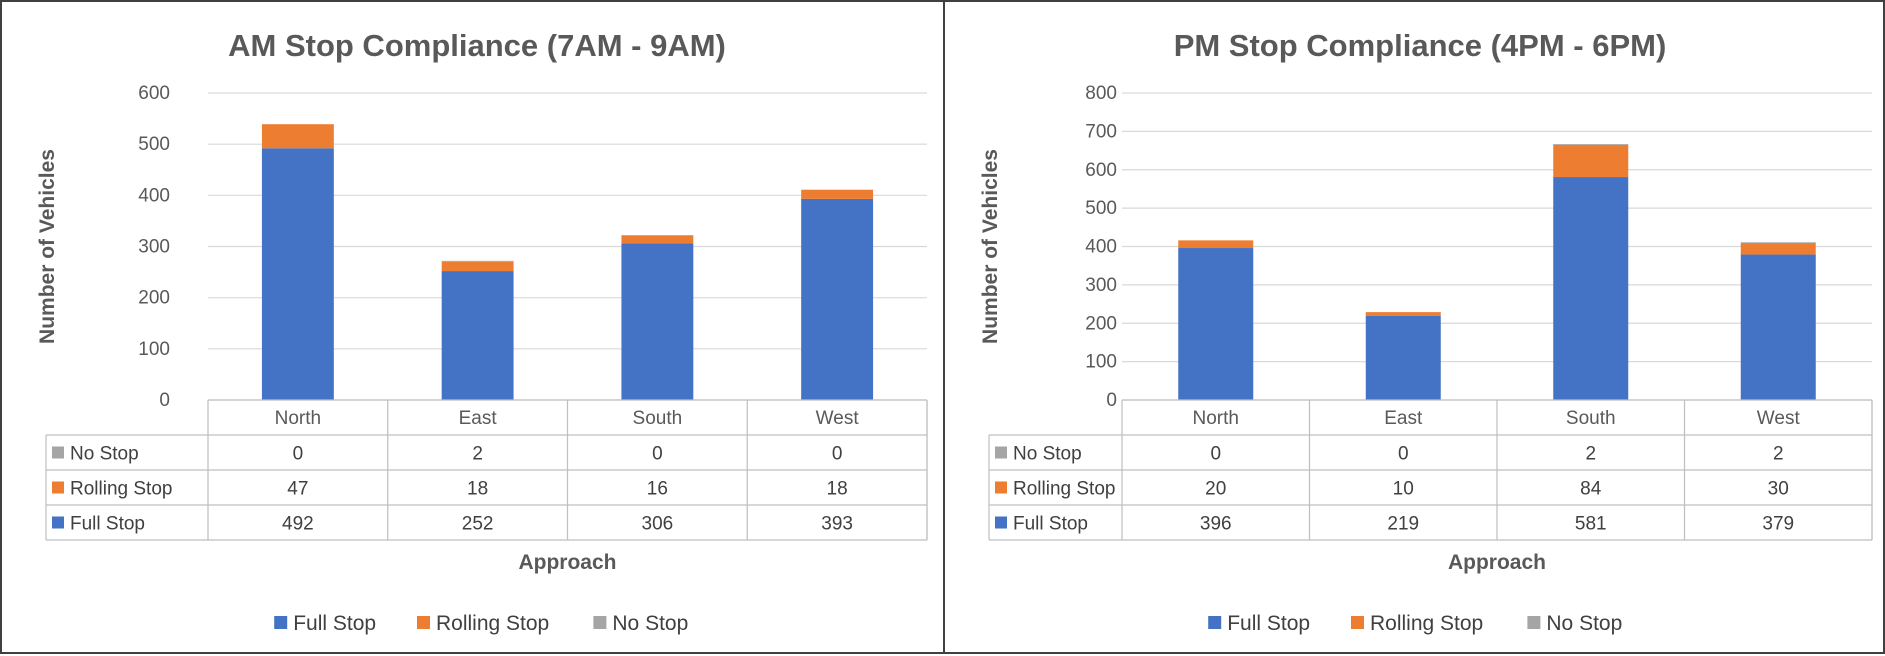 The image size is (1885, 656). Describe the element at coordinates (1111, 400) in the screenshot. I see `pm-y-tick-label: 0` at that location.